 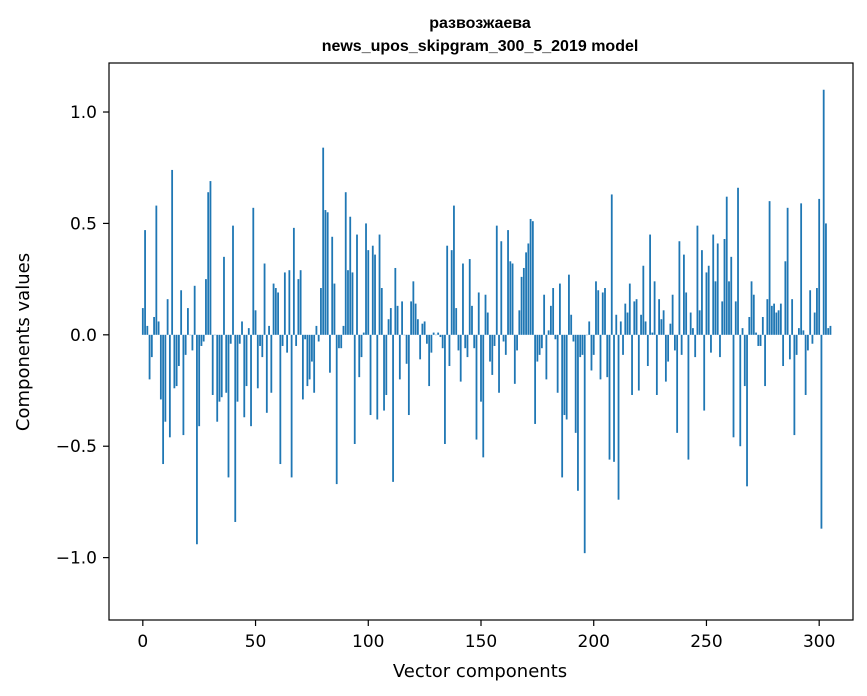 What do you see at coordinates (480, 671) in the screenshot?
I see `x-axis-label: Vector components` at bounding box center [480, 671].